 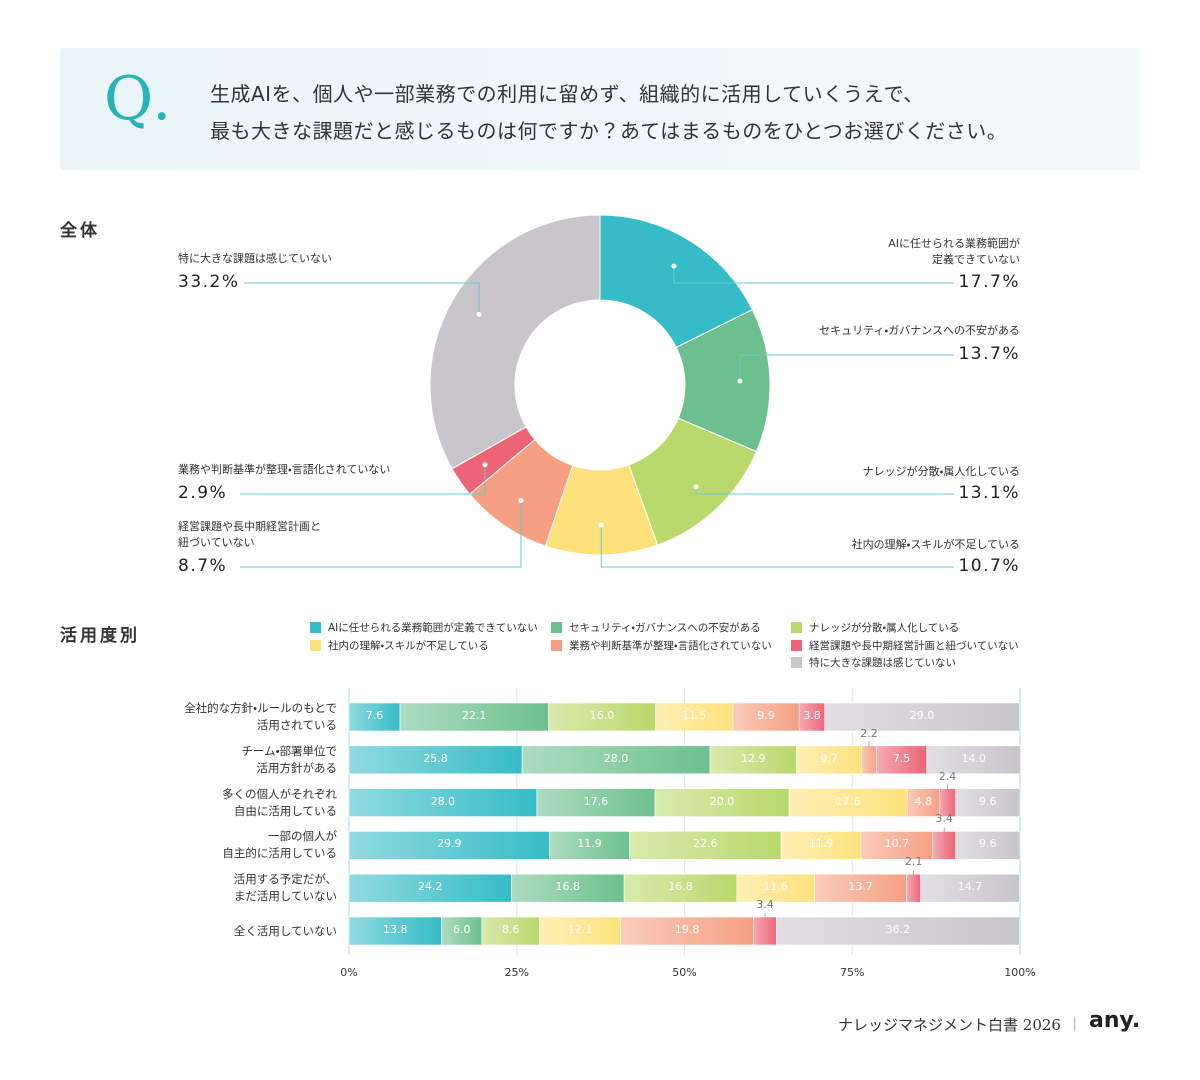 What do you see at coordinates (580, 929) in the screenshot?
I see `value-label: 12.1` at bounding box center [580, 929].